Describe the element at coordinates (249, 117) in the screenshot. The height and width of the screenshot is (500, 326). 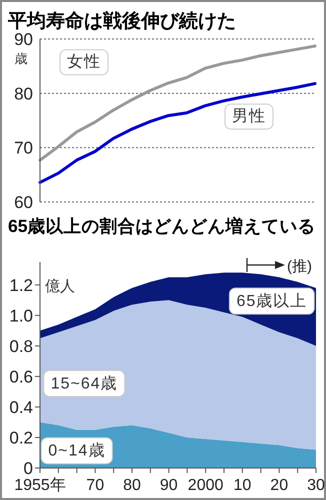
I see `series-label: 男性` at that location.